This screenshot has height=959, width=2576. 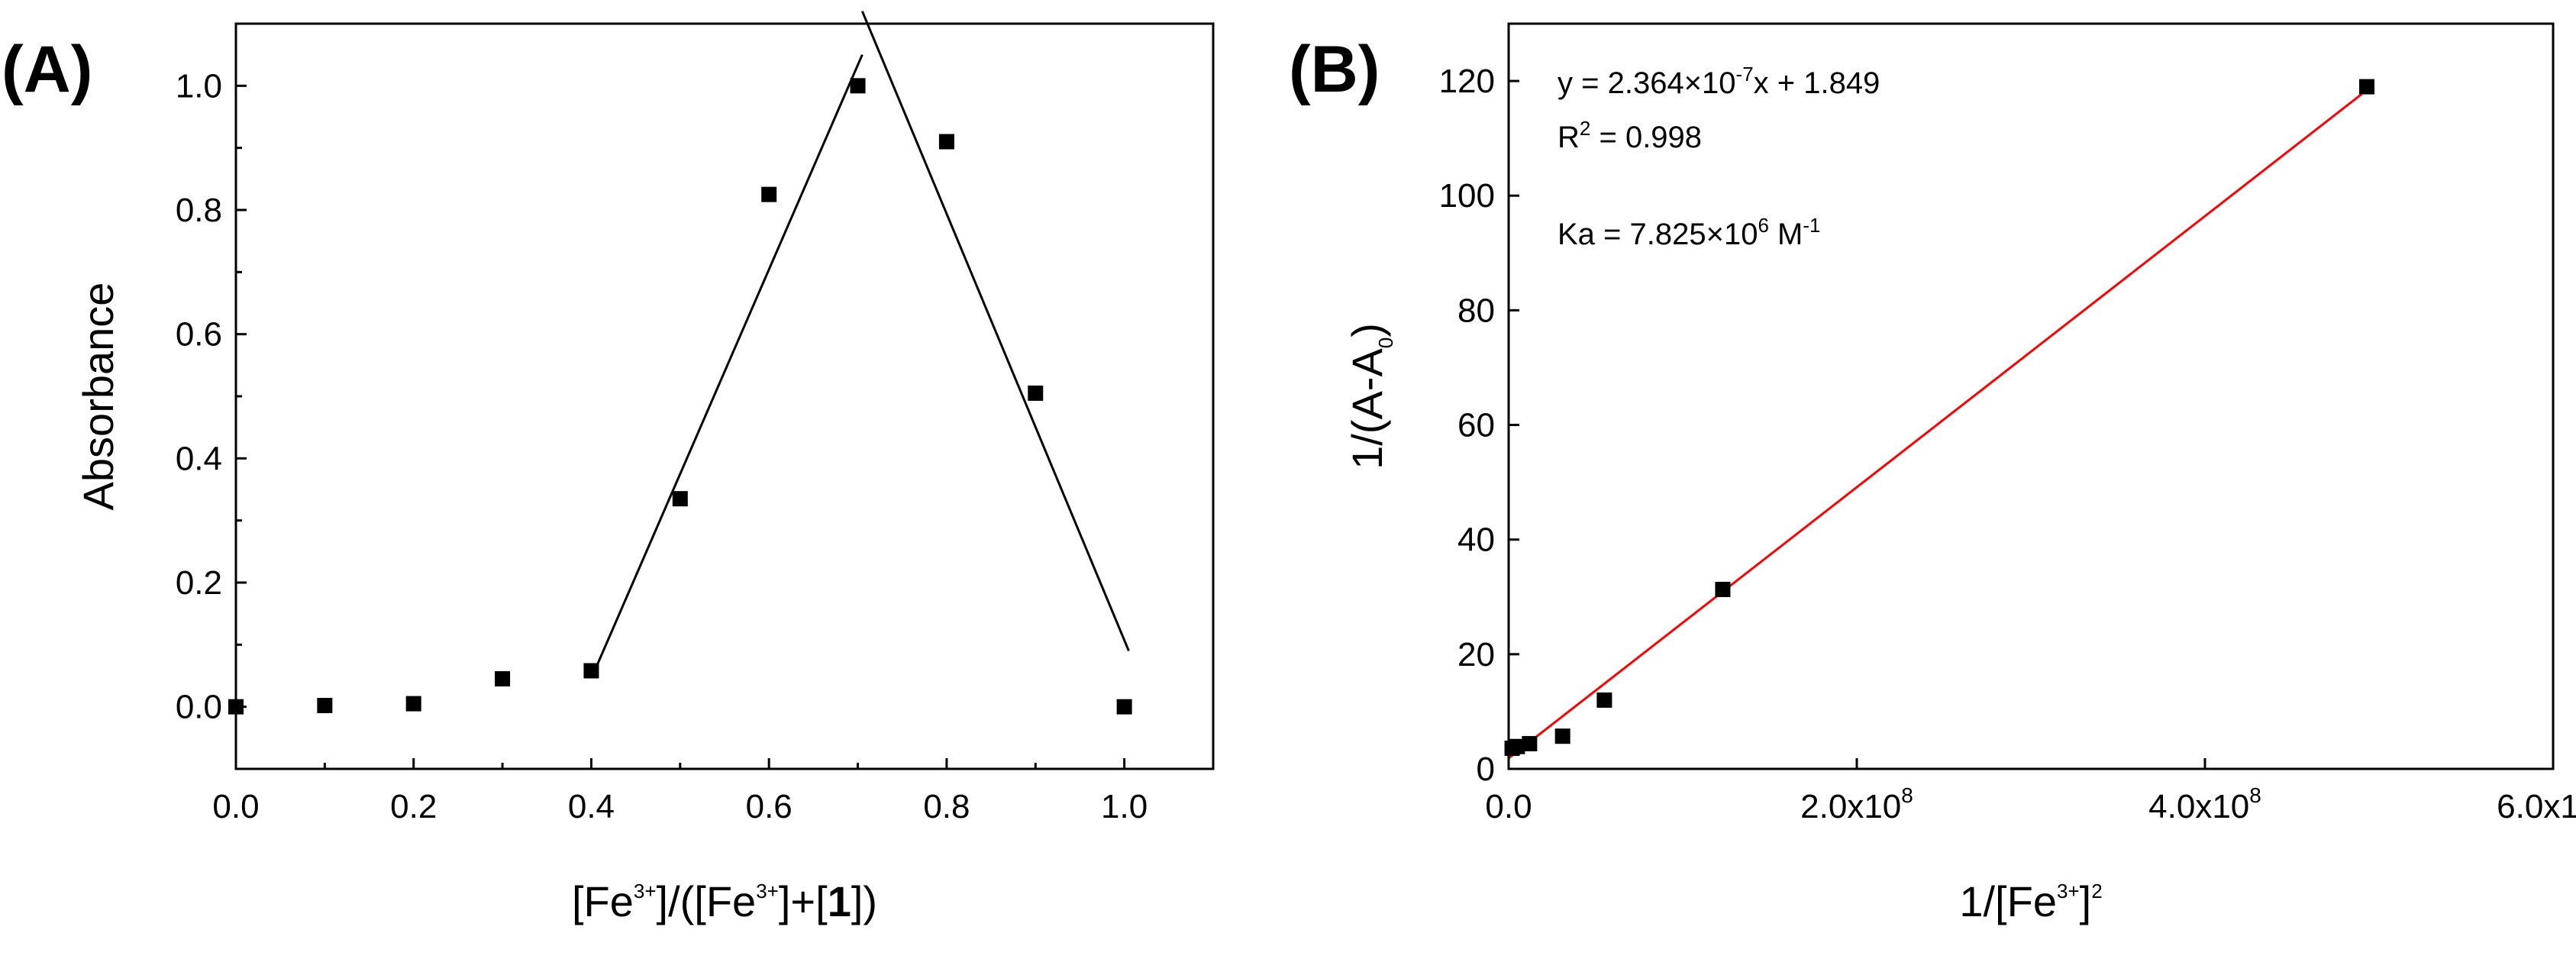 What do you see at coordinates (1367, 409) in the screenshot?
I see `panel-b-ylabel-part-1: 1/(A-A` at bounding box center [1367, 409].